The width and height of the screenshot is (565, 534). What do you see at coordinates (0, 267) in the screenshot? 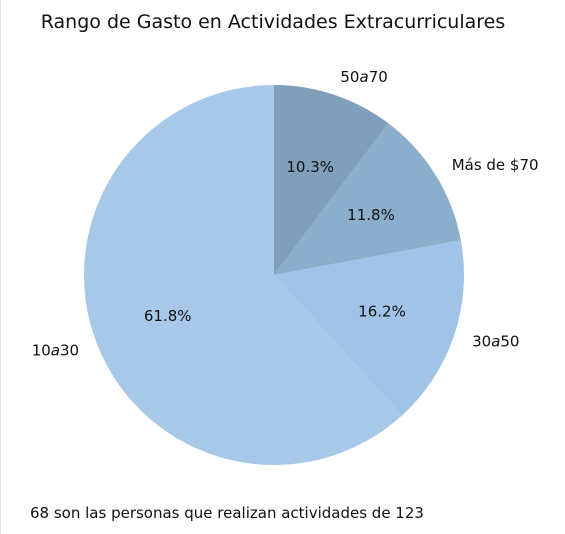
I see `left-border` at bounding box center [0, 267].